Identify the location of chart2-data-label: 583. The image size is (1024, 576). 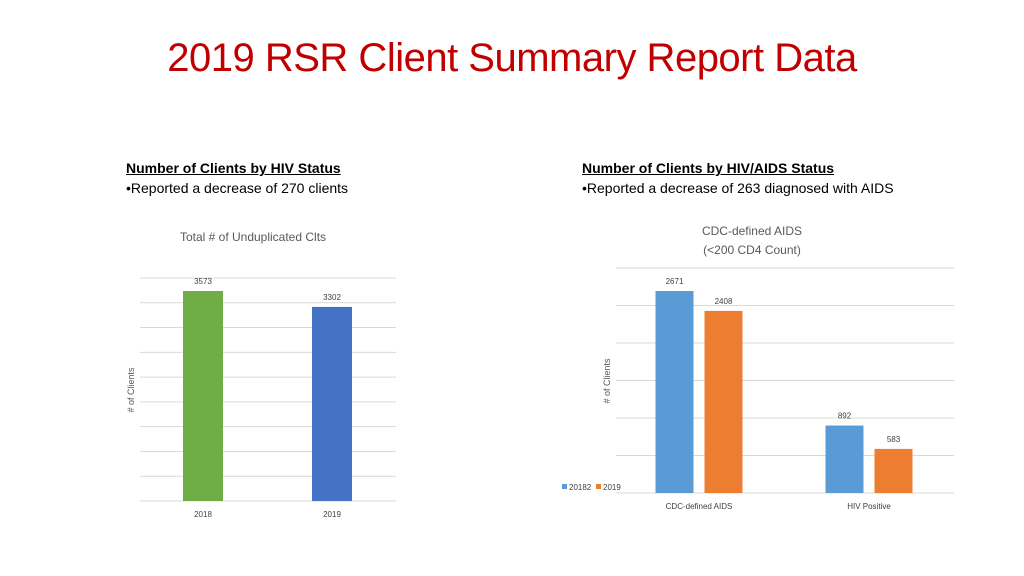
(894, 439).